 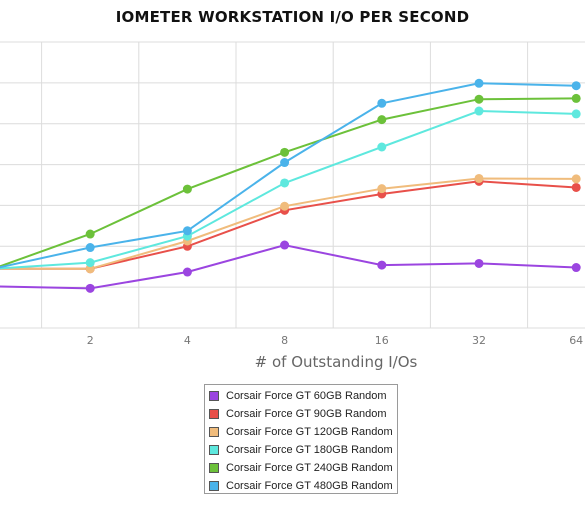 What do you see at coordinates (336, 362) in the screenshot?
I see `x-axis-label: # of Outstanding I/Os` at bounding box center [336, 362].